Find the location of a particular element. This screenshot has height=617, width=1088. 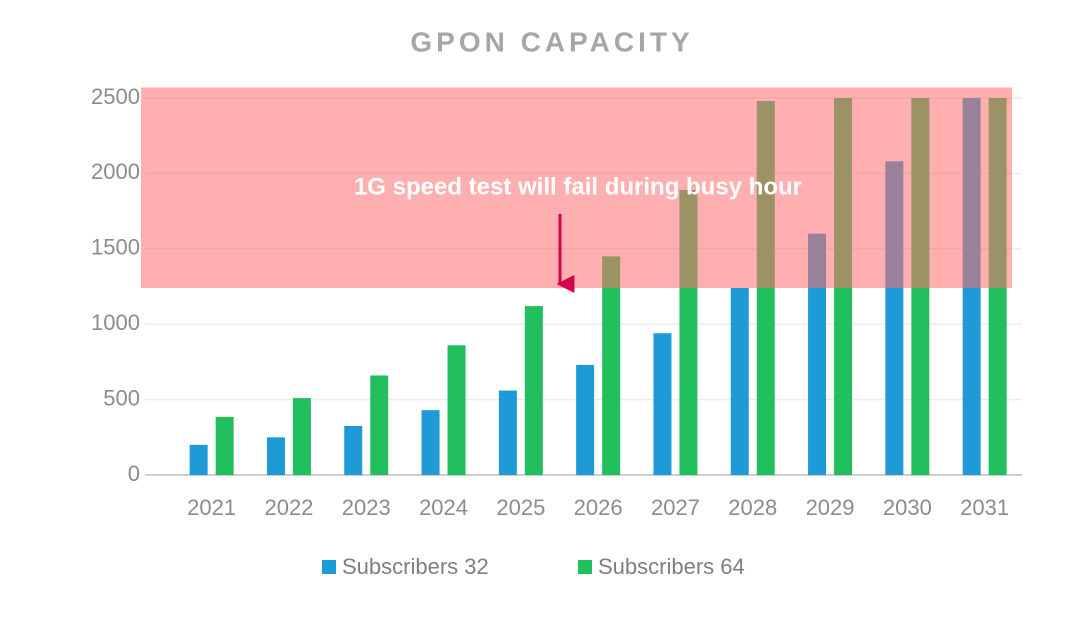

y-tick-label: 2000 is located at coordinates (115, 171).